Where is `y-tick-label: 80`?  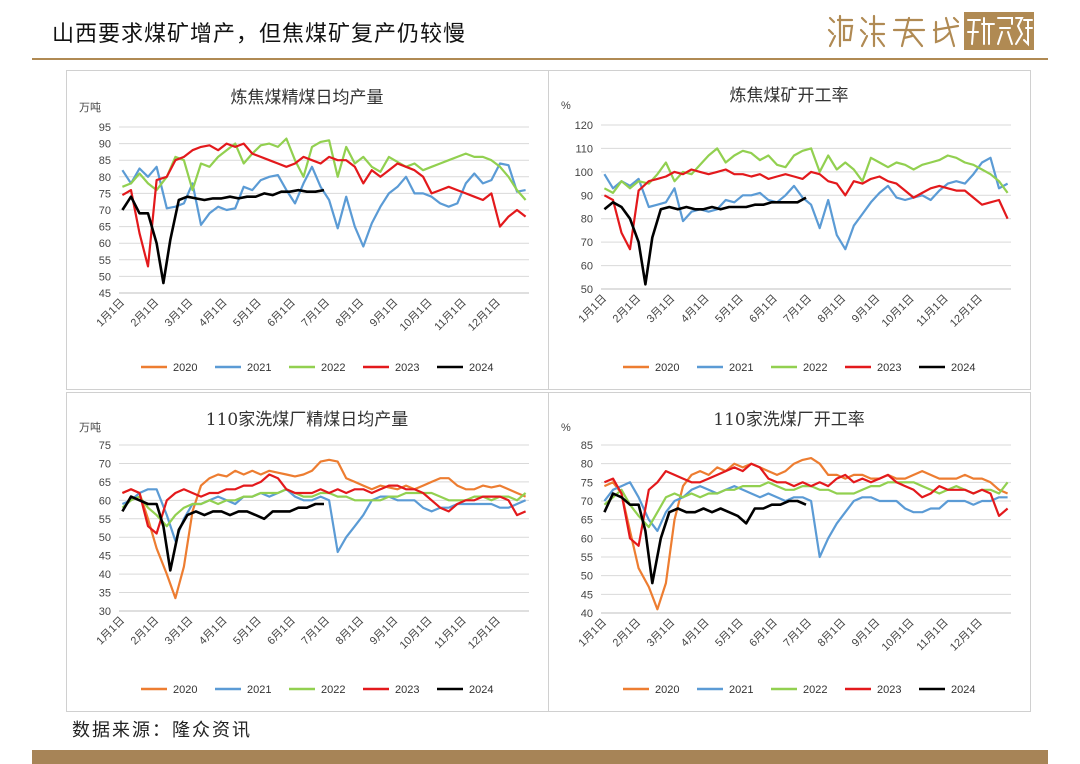
y-tick-label: 80 is located at coordinates (587, 220).